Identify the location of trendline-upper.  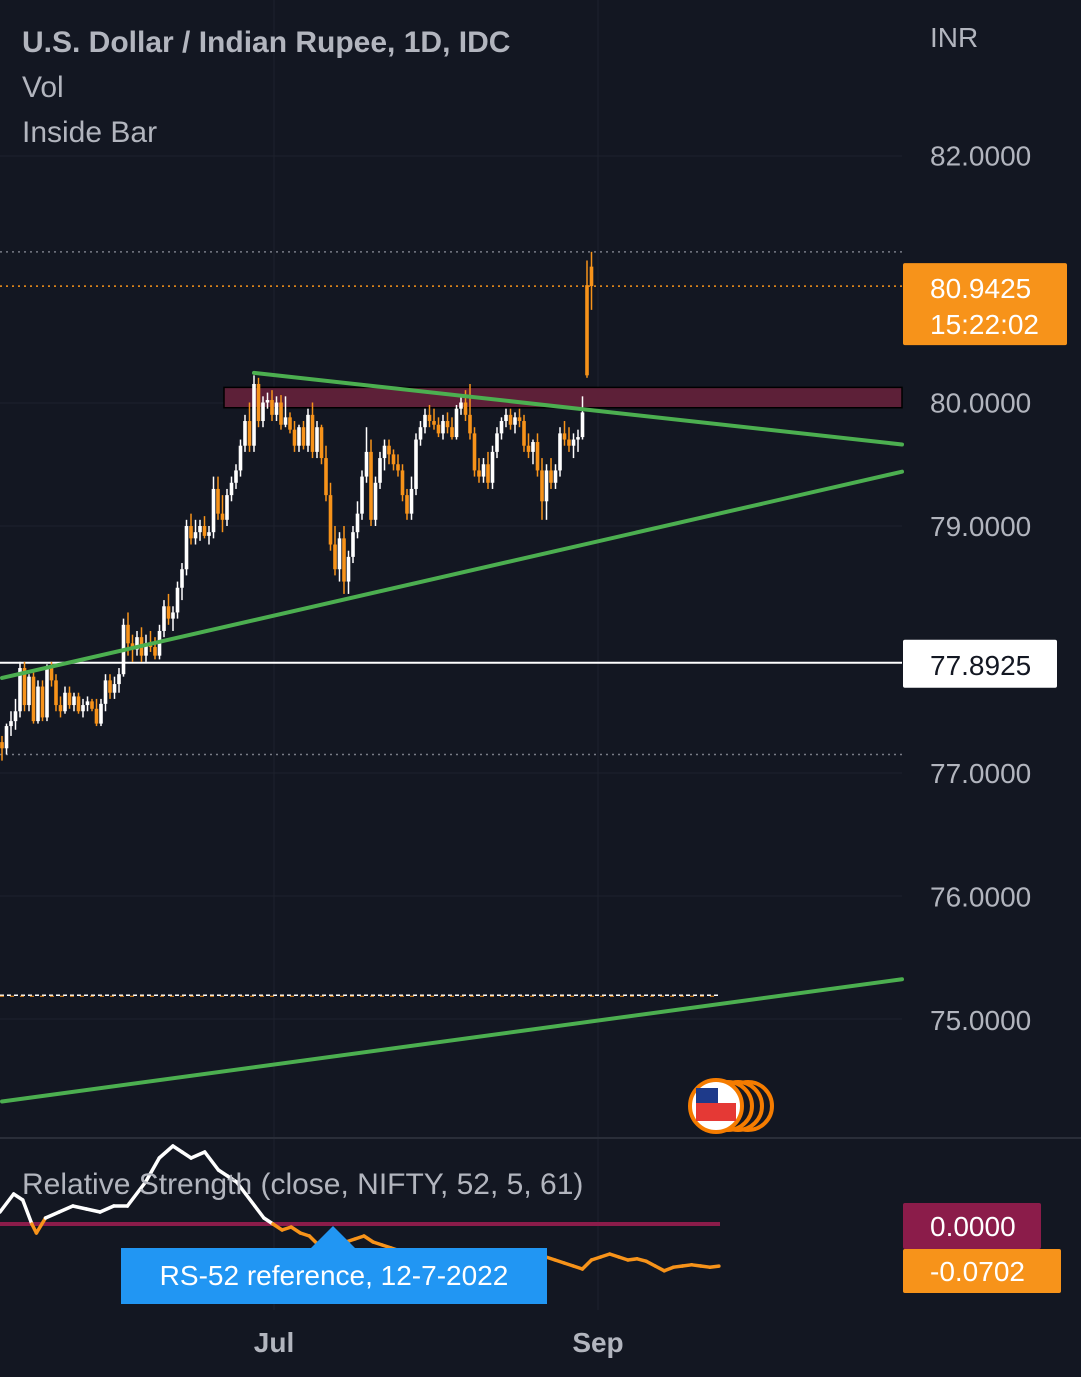
(578, 408).